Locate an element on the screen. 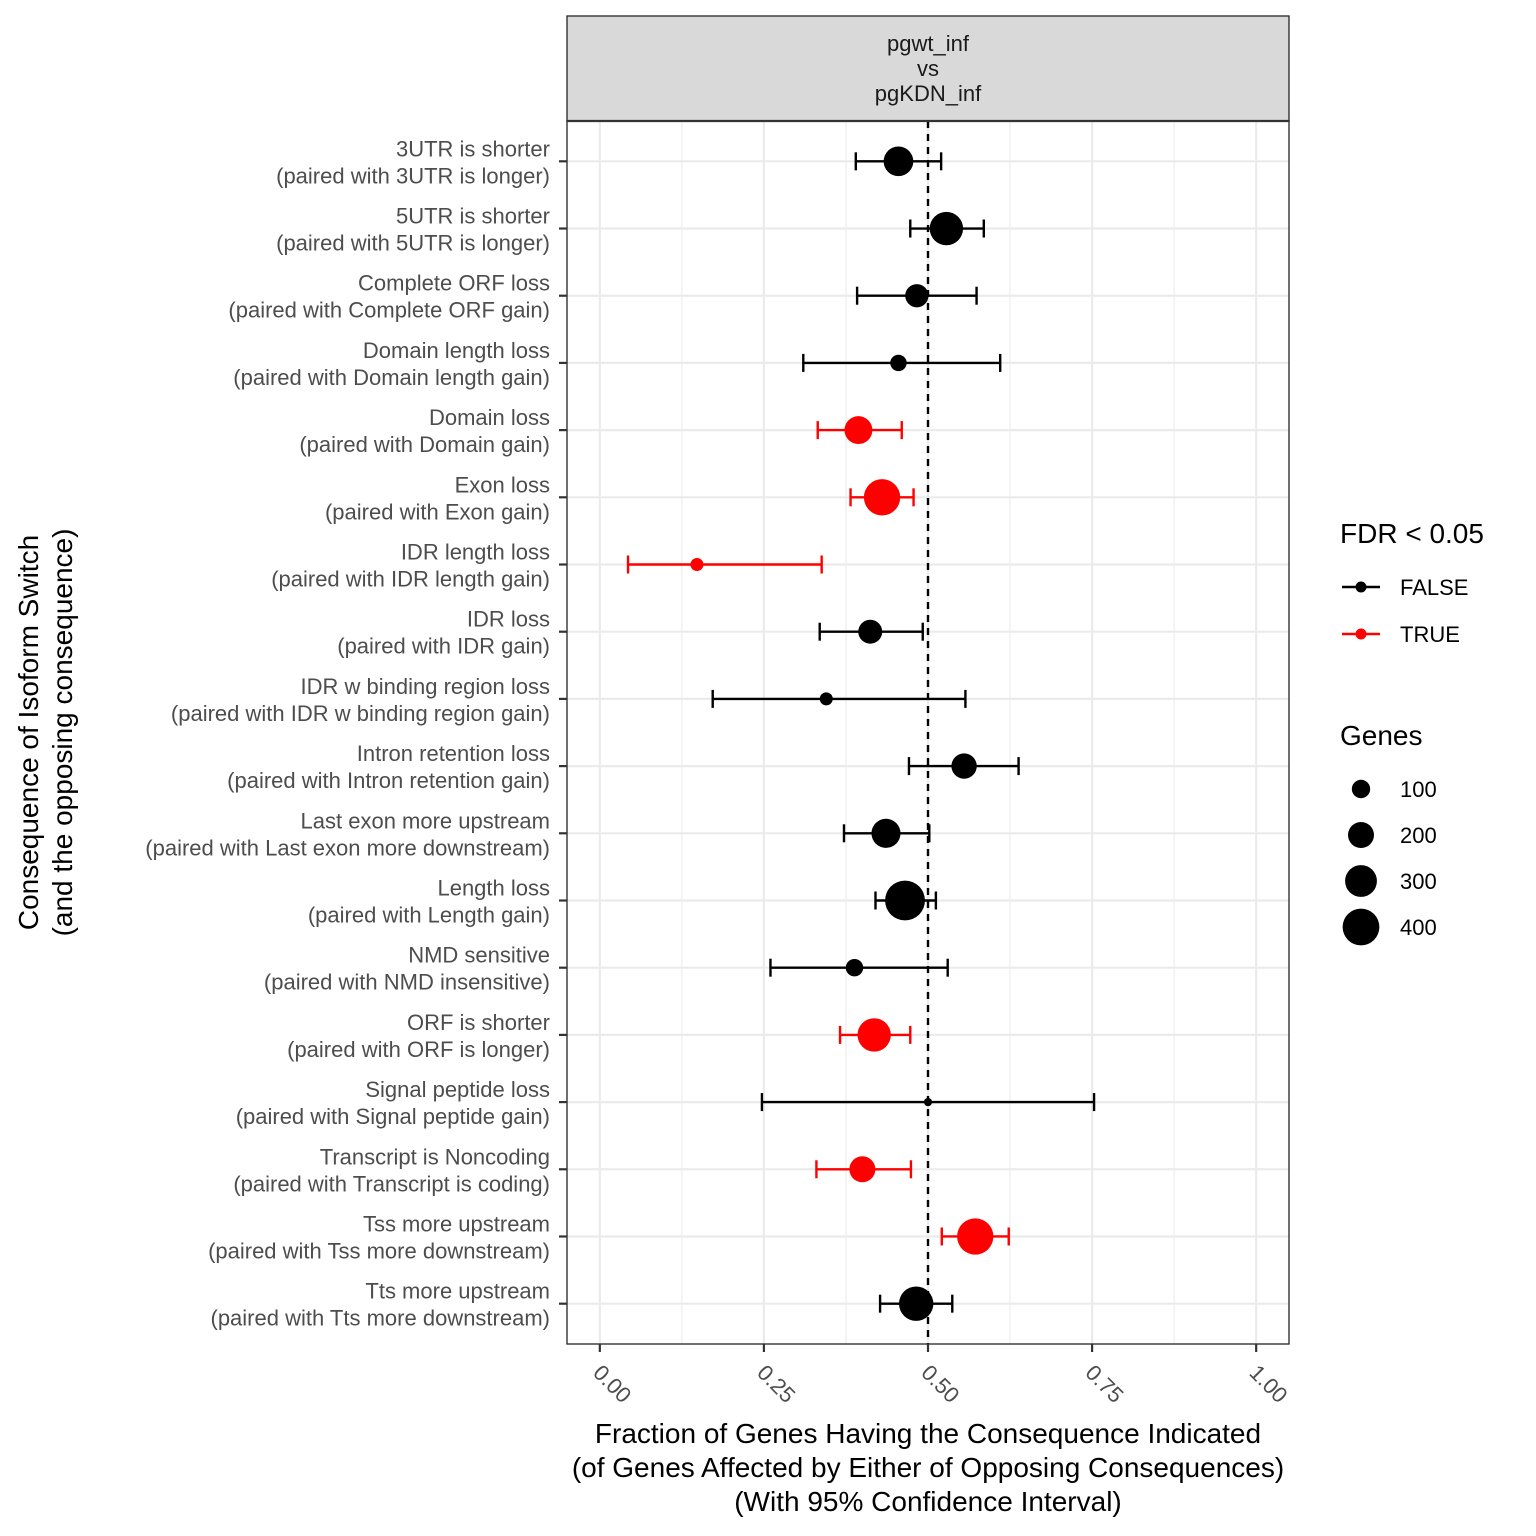 This screenshot has height=1536, width=1536. legend-size-title: Genes is located at coordinates (1381, 735).